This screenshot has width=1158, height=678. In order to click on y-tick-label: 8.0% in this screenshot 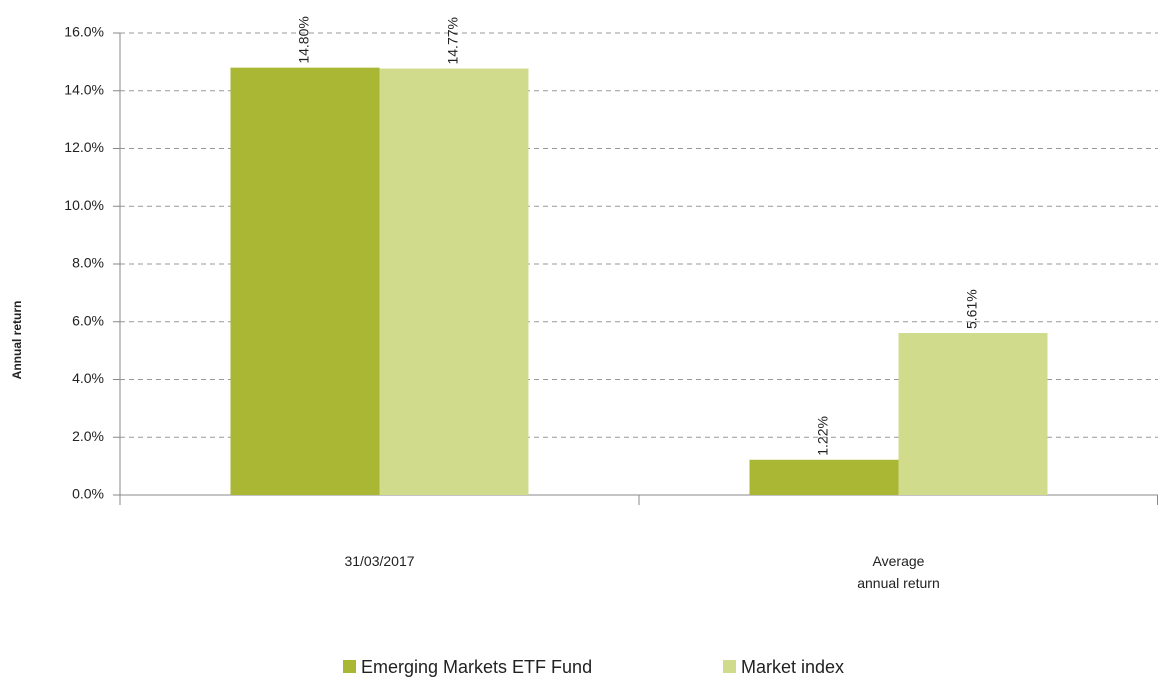, I will do `click(88, 263)`.